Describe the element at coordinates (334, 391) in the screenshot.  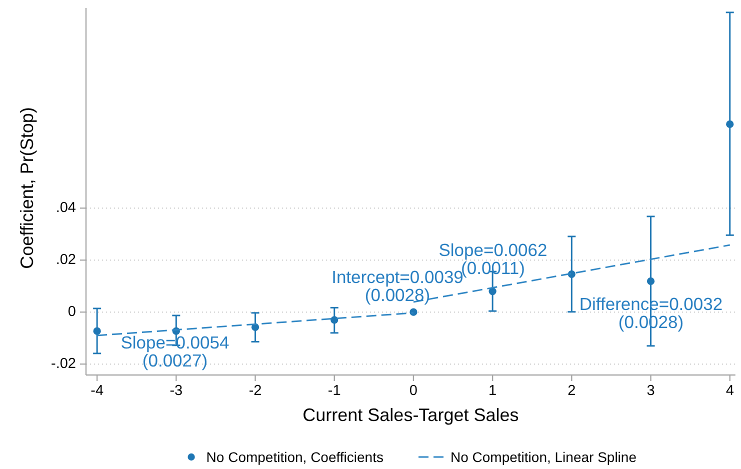
I see `x-tick-label: -1` at that location.